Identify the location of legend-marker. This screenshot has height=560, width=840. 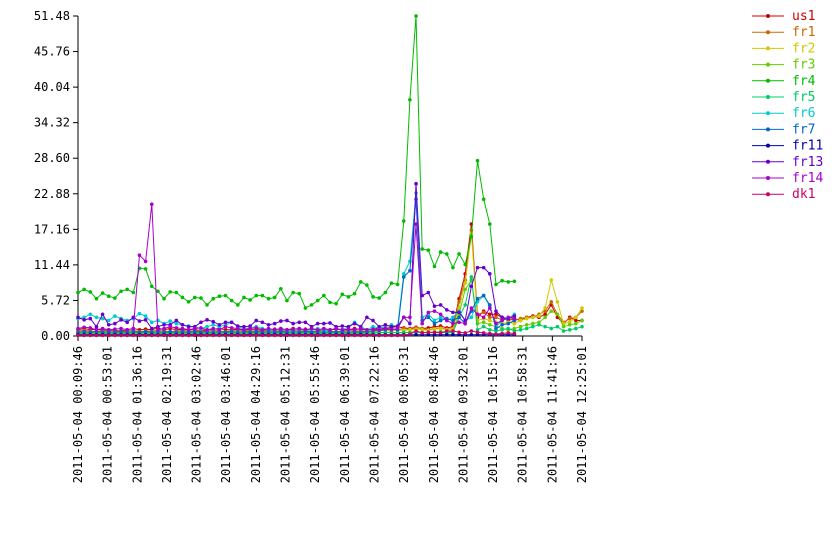
(768, 145).